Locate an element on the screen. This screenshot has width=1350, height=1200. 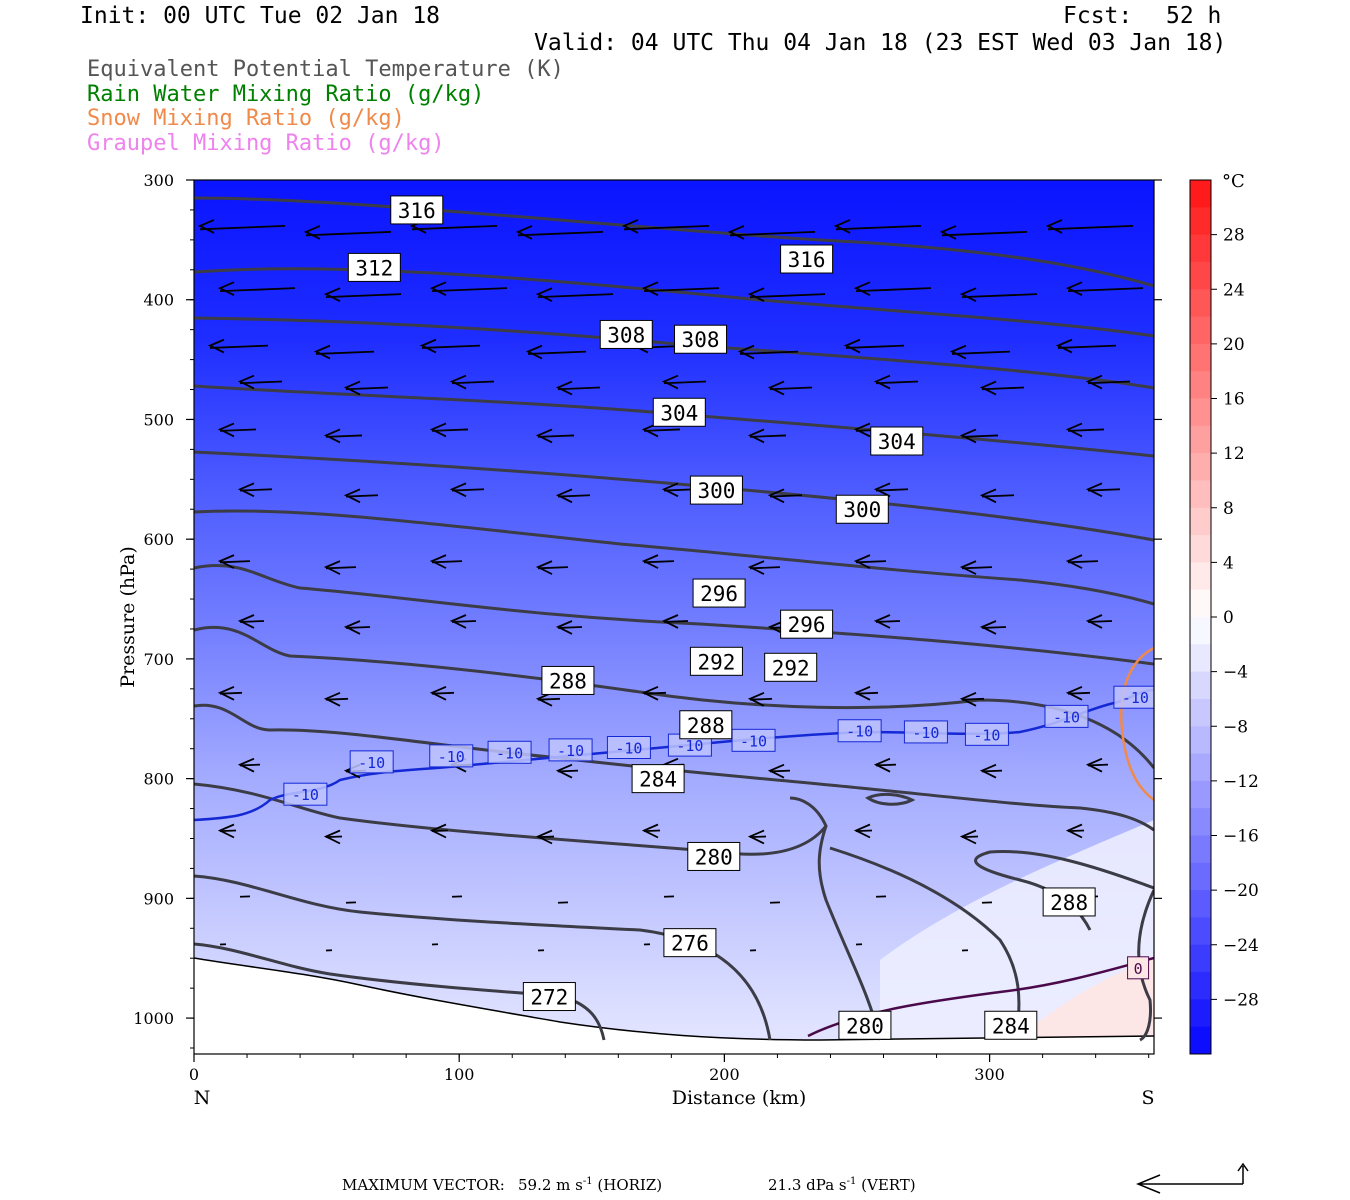
forecast-hour: 52 h is located at coordinates (1194, 16).